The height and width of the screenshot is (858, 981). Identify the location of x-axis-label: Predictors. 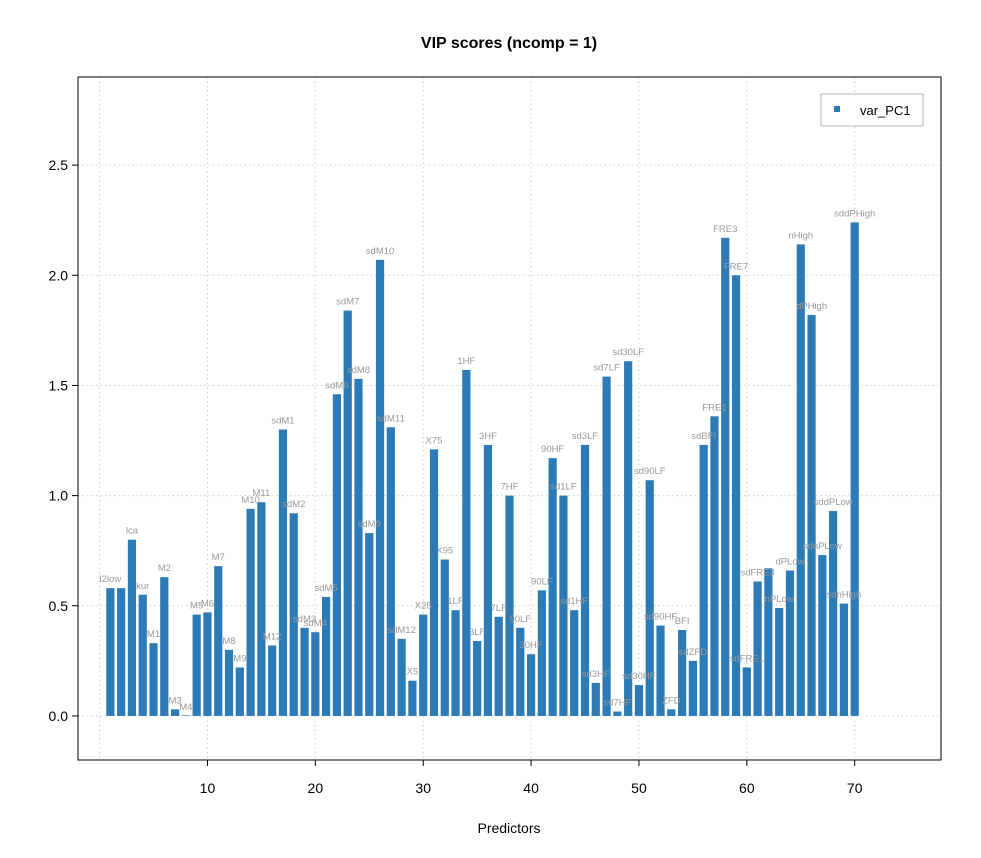
(508, 828).